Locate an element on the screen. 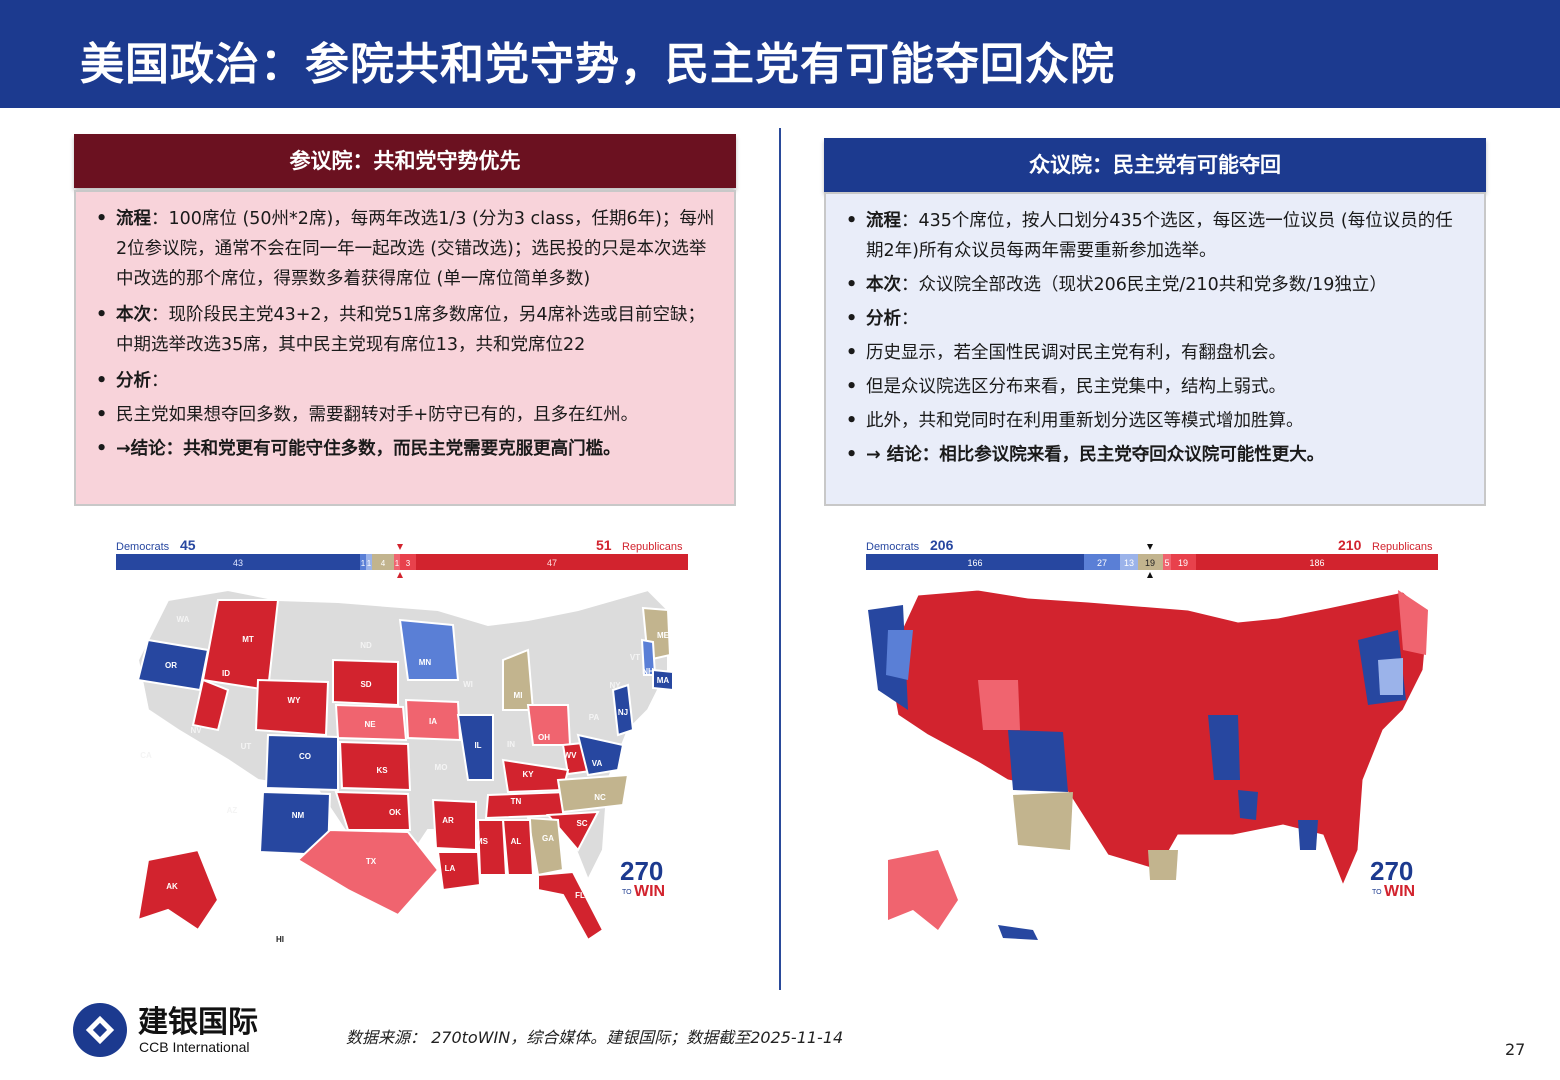 The width and height of the screenshot is (1560, 1080). label-me: ME is located at coordinates (663, 635).